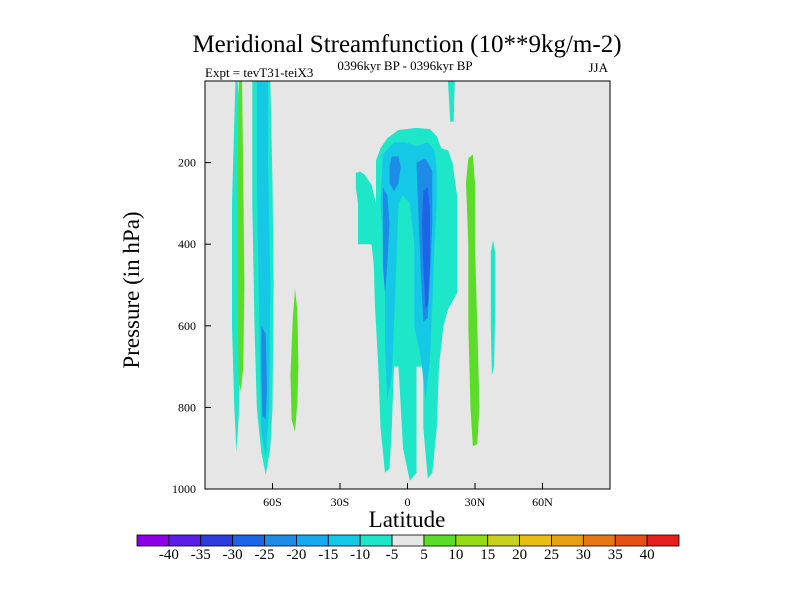  I want to click on season-label: JJA, so click(598, 67).